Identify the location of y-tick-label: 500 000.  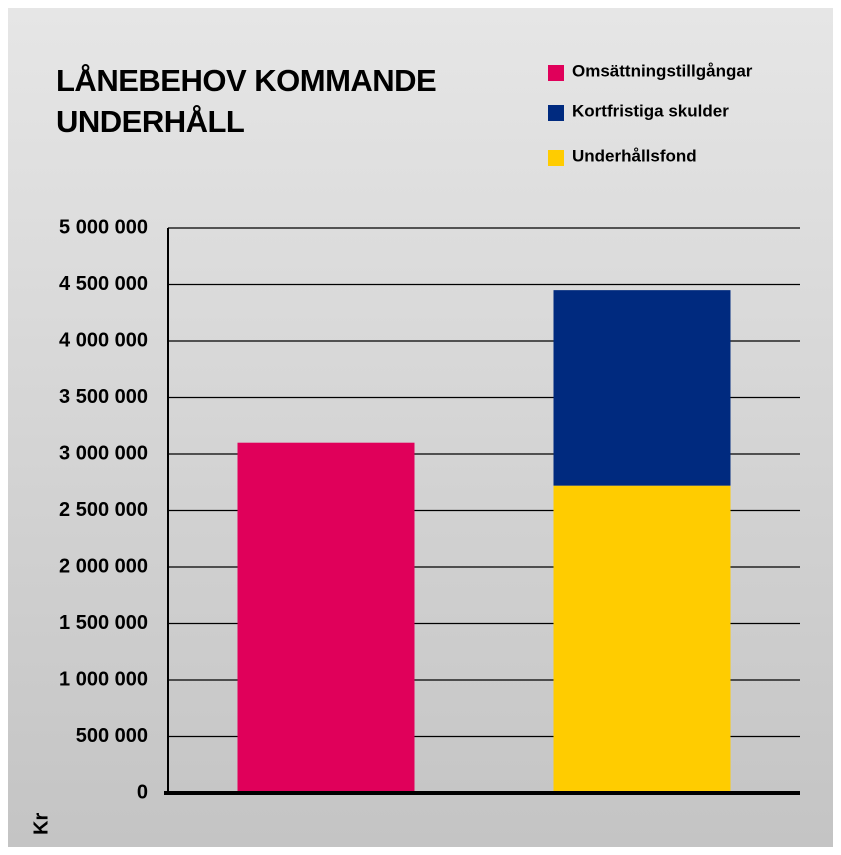
(112, 736).